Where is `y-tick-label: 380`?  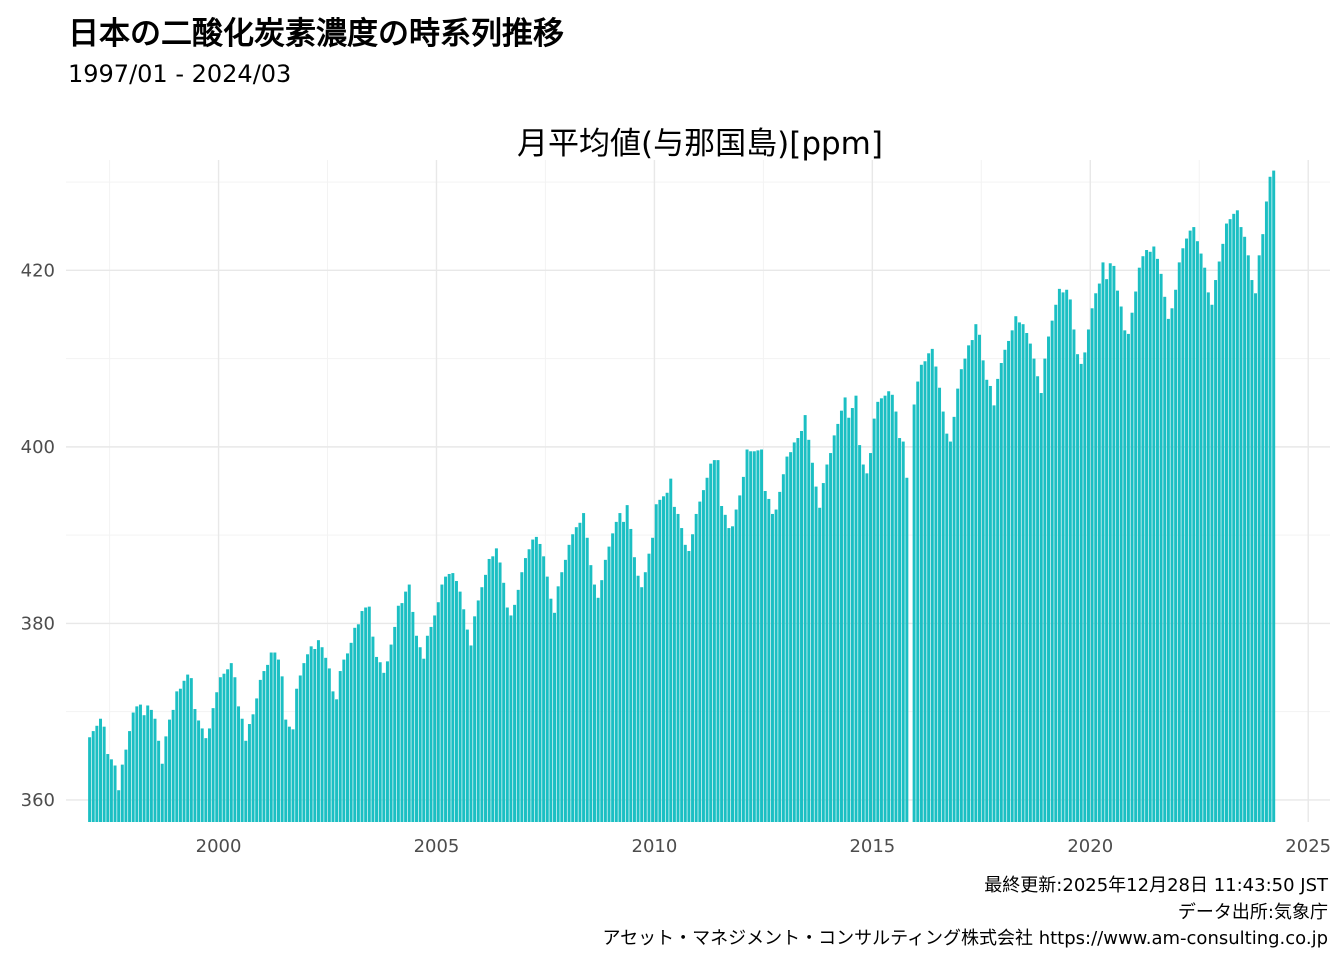 y-tick-label: 380 is located at coordinates (38, 623).